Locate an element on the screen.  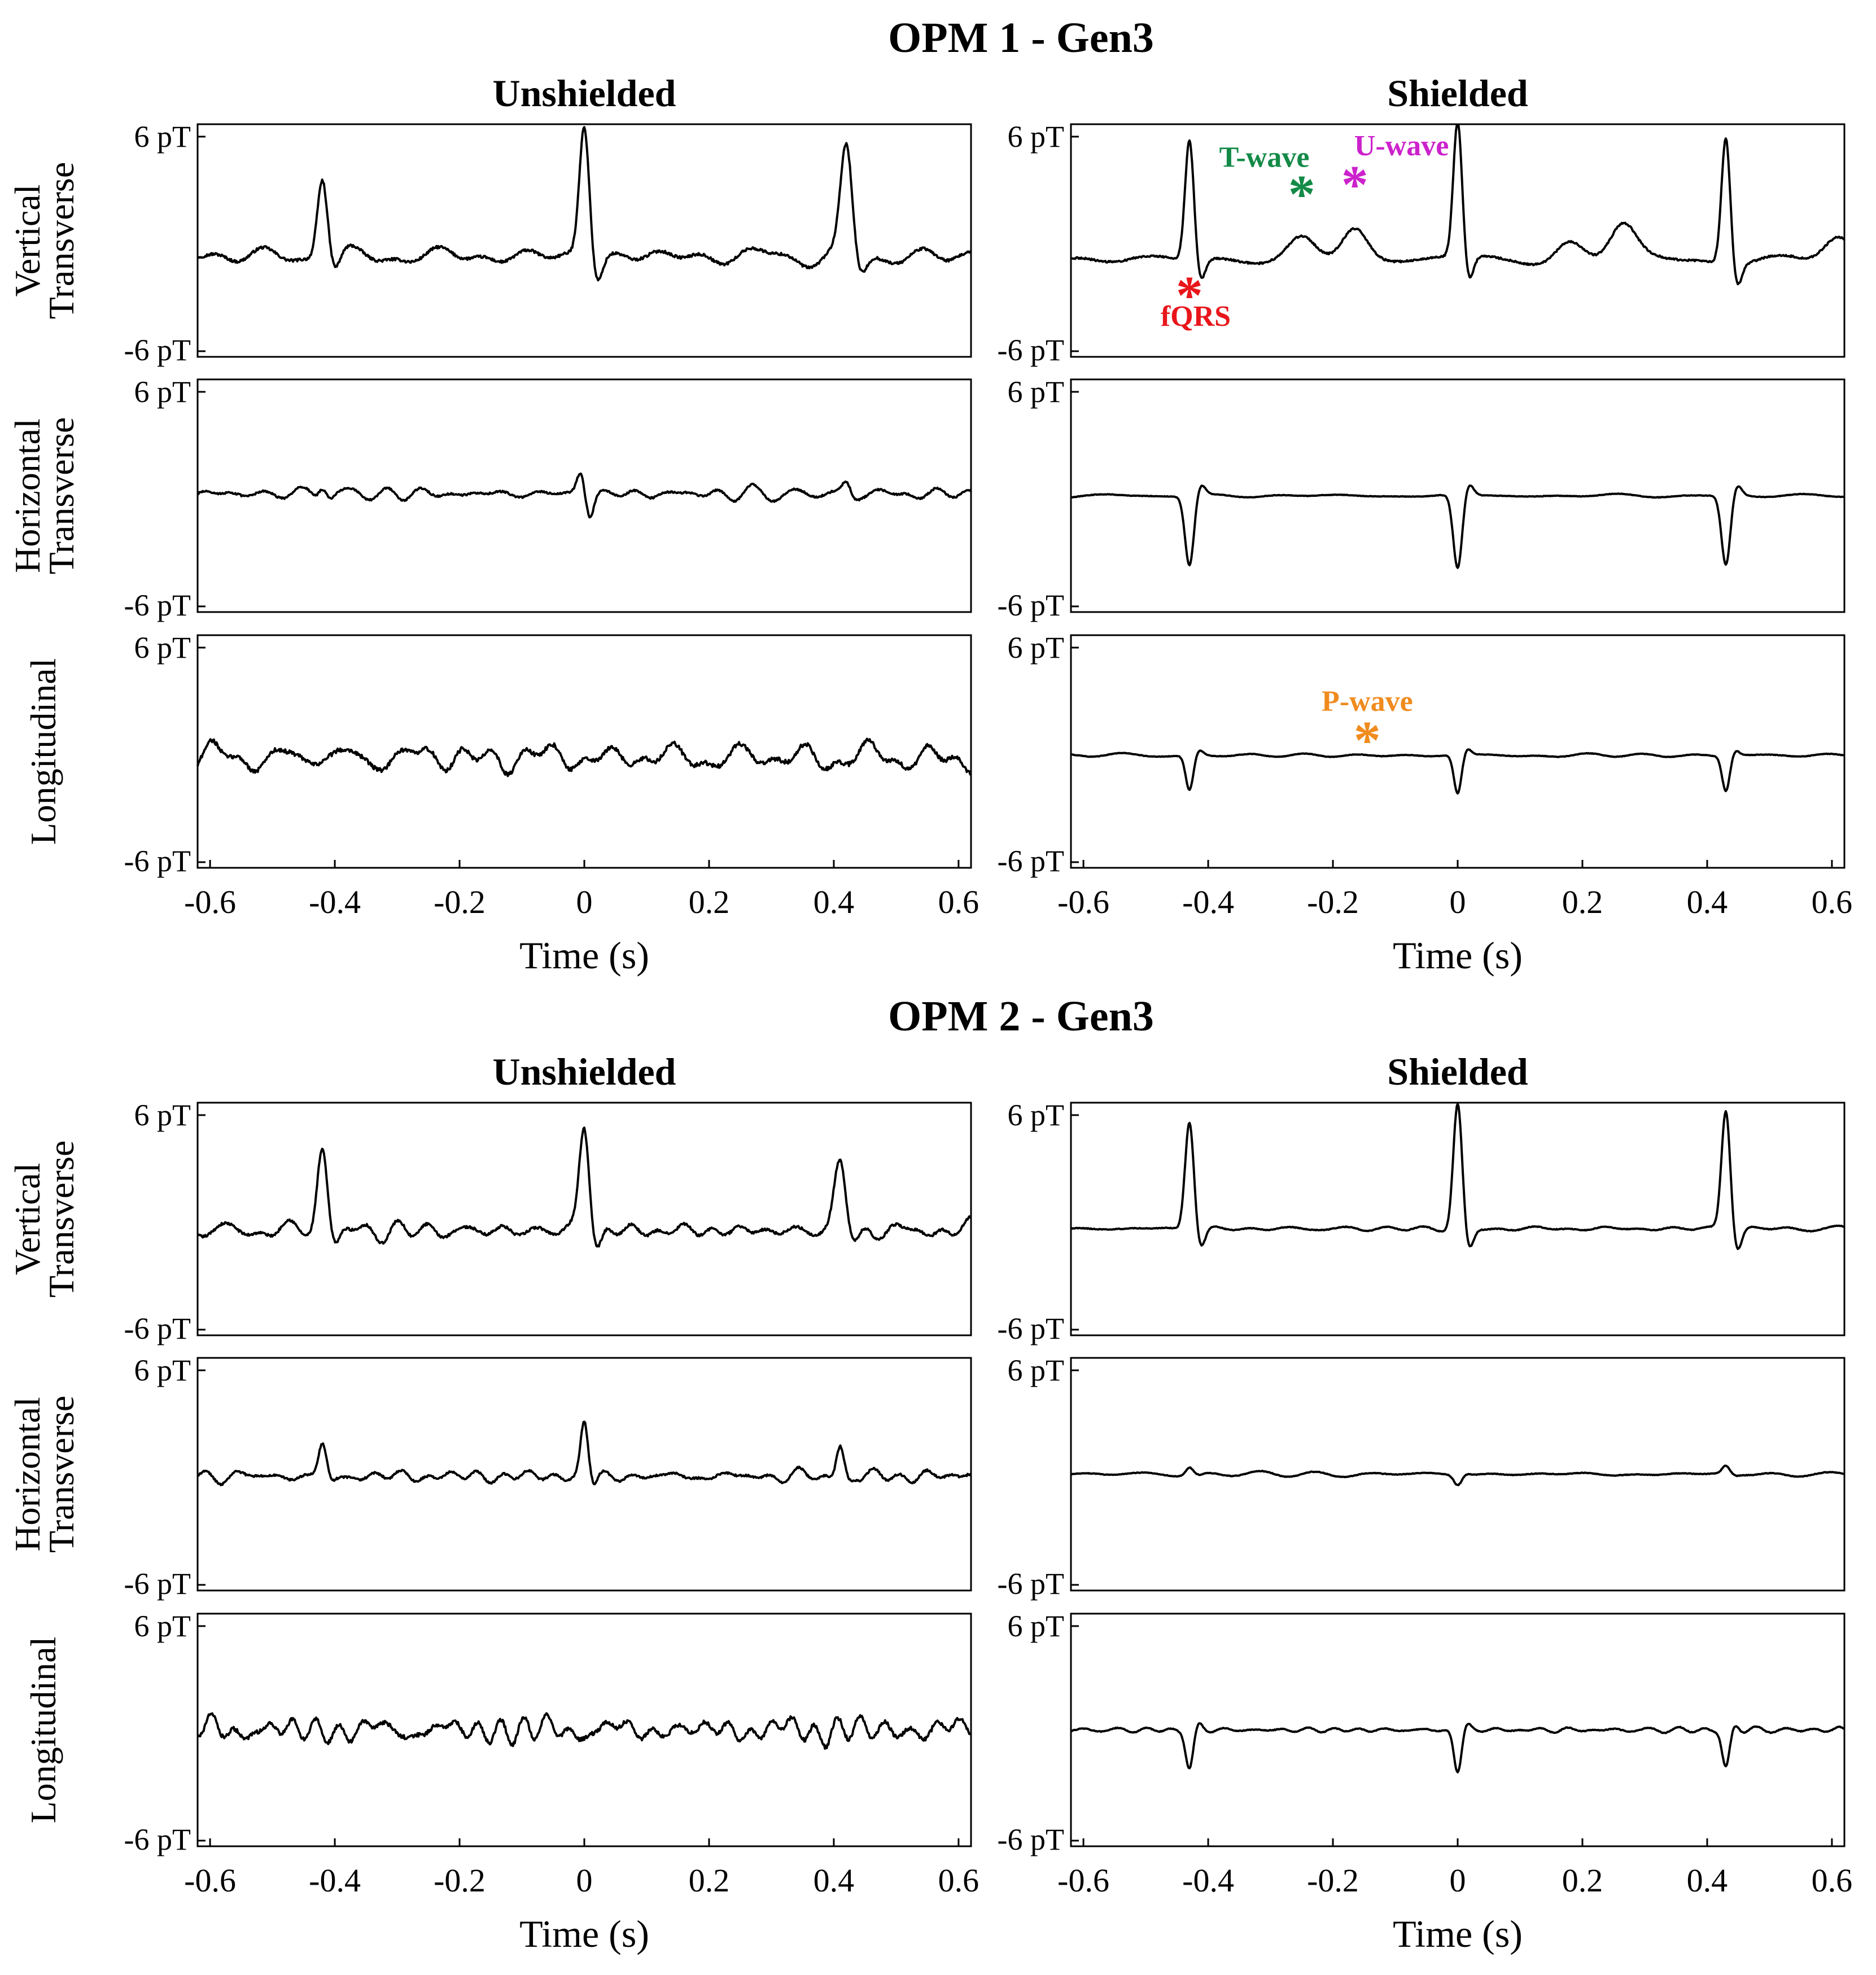
annotation-label: U-wave is located at coordinates (1402, 146).